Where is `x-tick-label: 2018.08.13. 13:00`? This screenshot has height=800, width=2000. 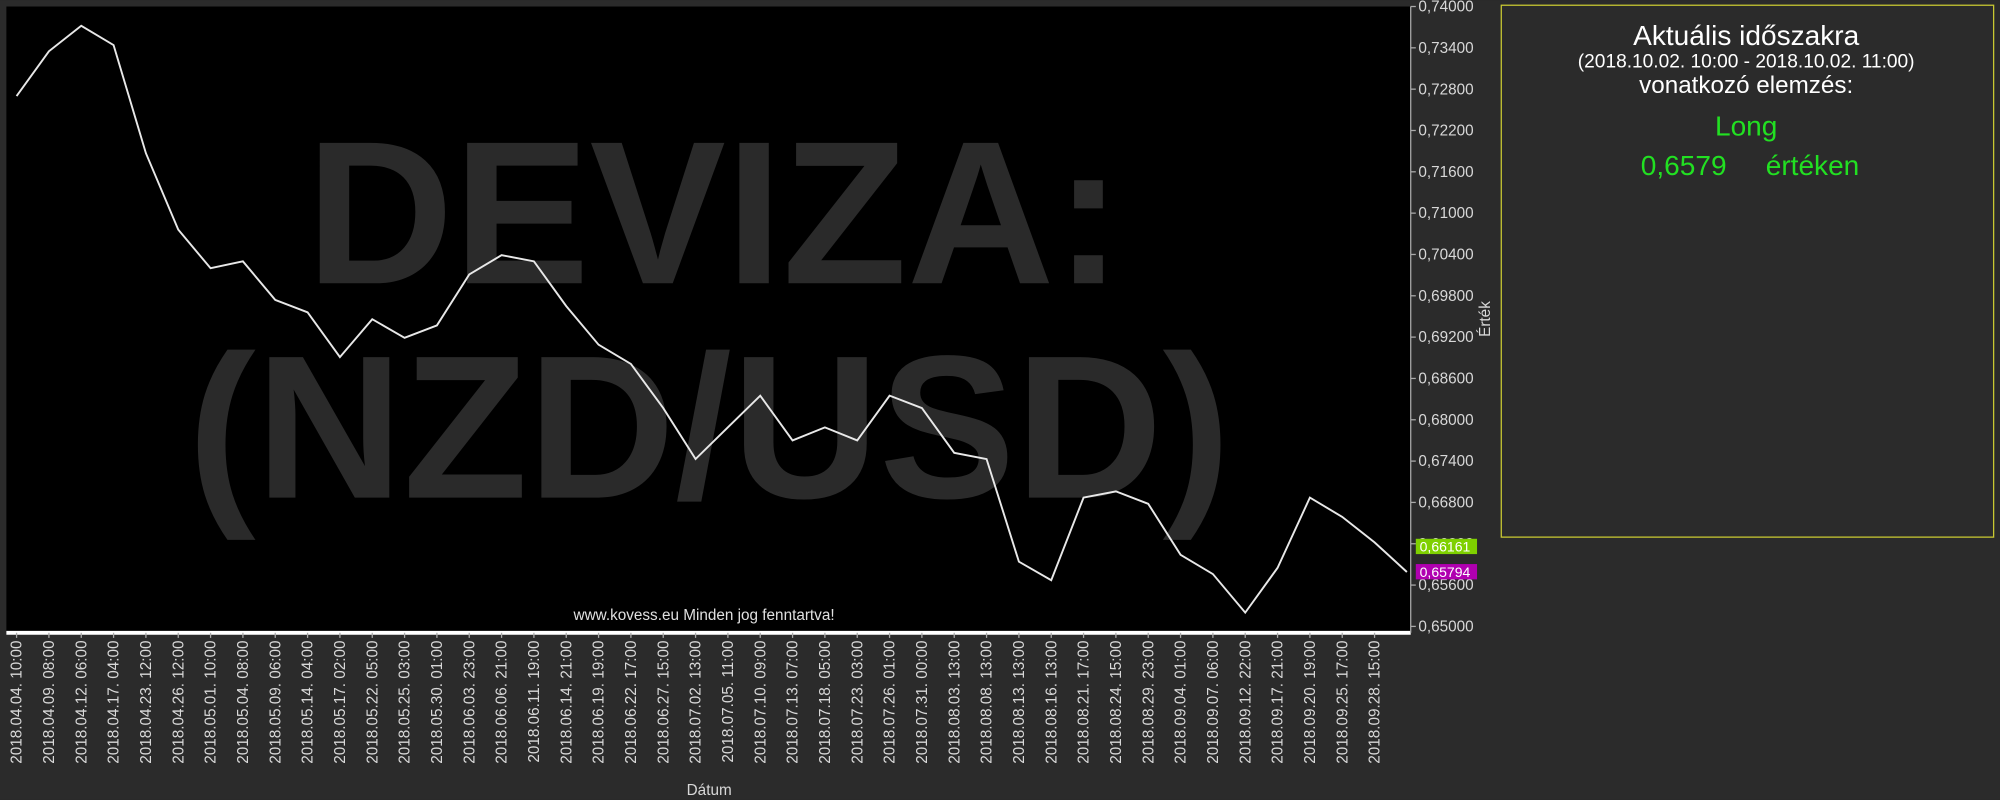
x-tick-label: 2018.08.13. 13:00 is located at coordinates (1019, 701).